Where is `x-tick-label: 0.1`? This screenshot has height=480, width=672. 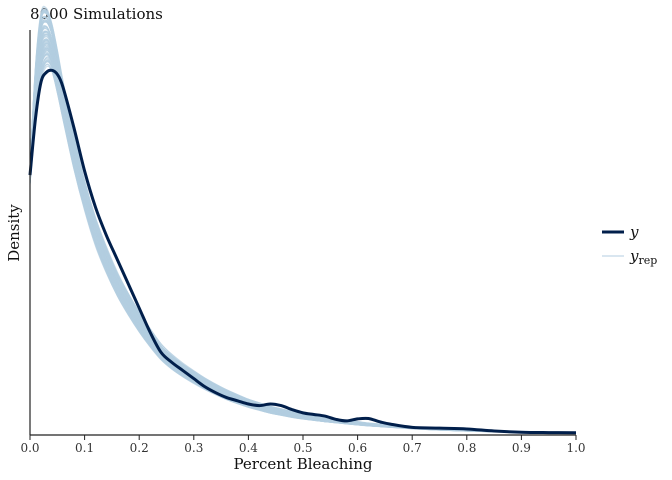
x-tick-label: 0.1 is located at coordinates (84, 448).